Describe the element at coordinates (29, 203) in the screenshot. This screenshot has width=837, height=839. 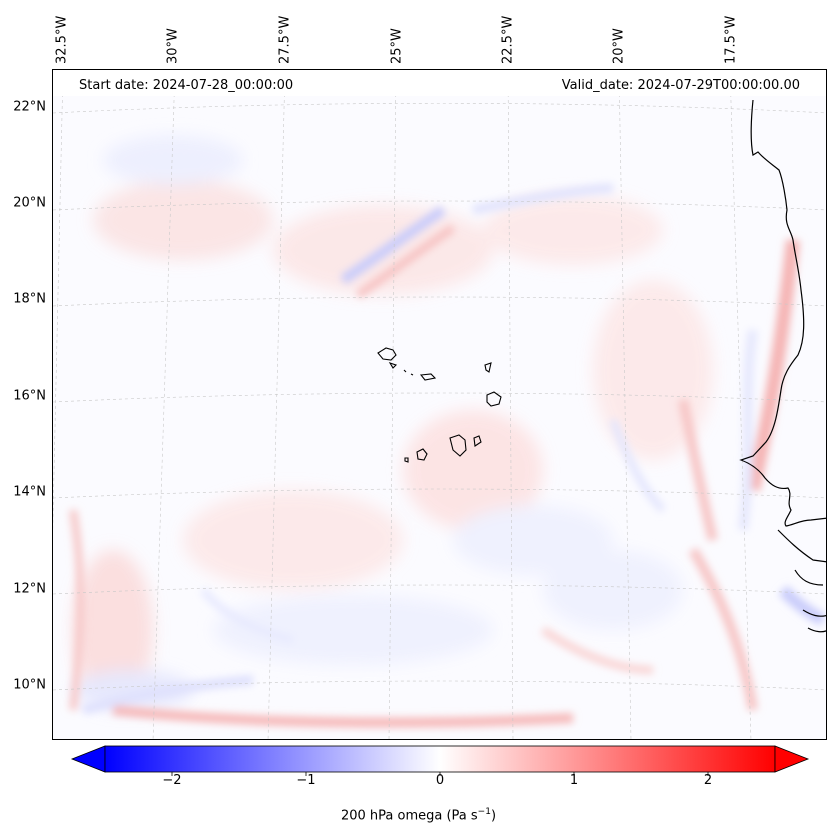
I see `lat-label: 20°N` at that location.